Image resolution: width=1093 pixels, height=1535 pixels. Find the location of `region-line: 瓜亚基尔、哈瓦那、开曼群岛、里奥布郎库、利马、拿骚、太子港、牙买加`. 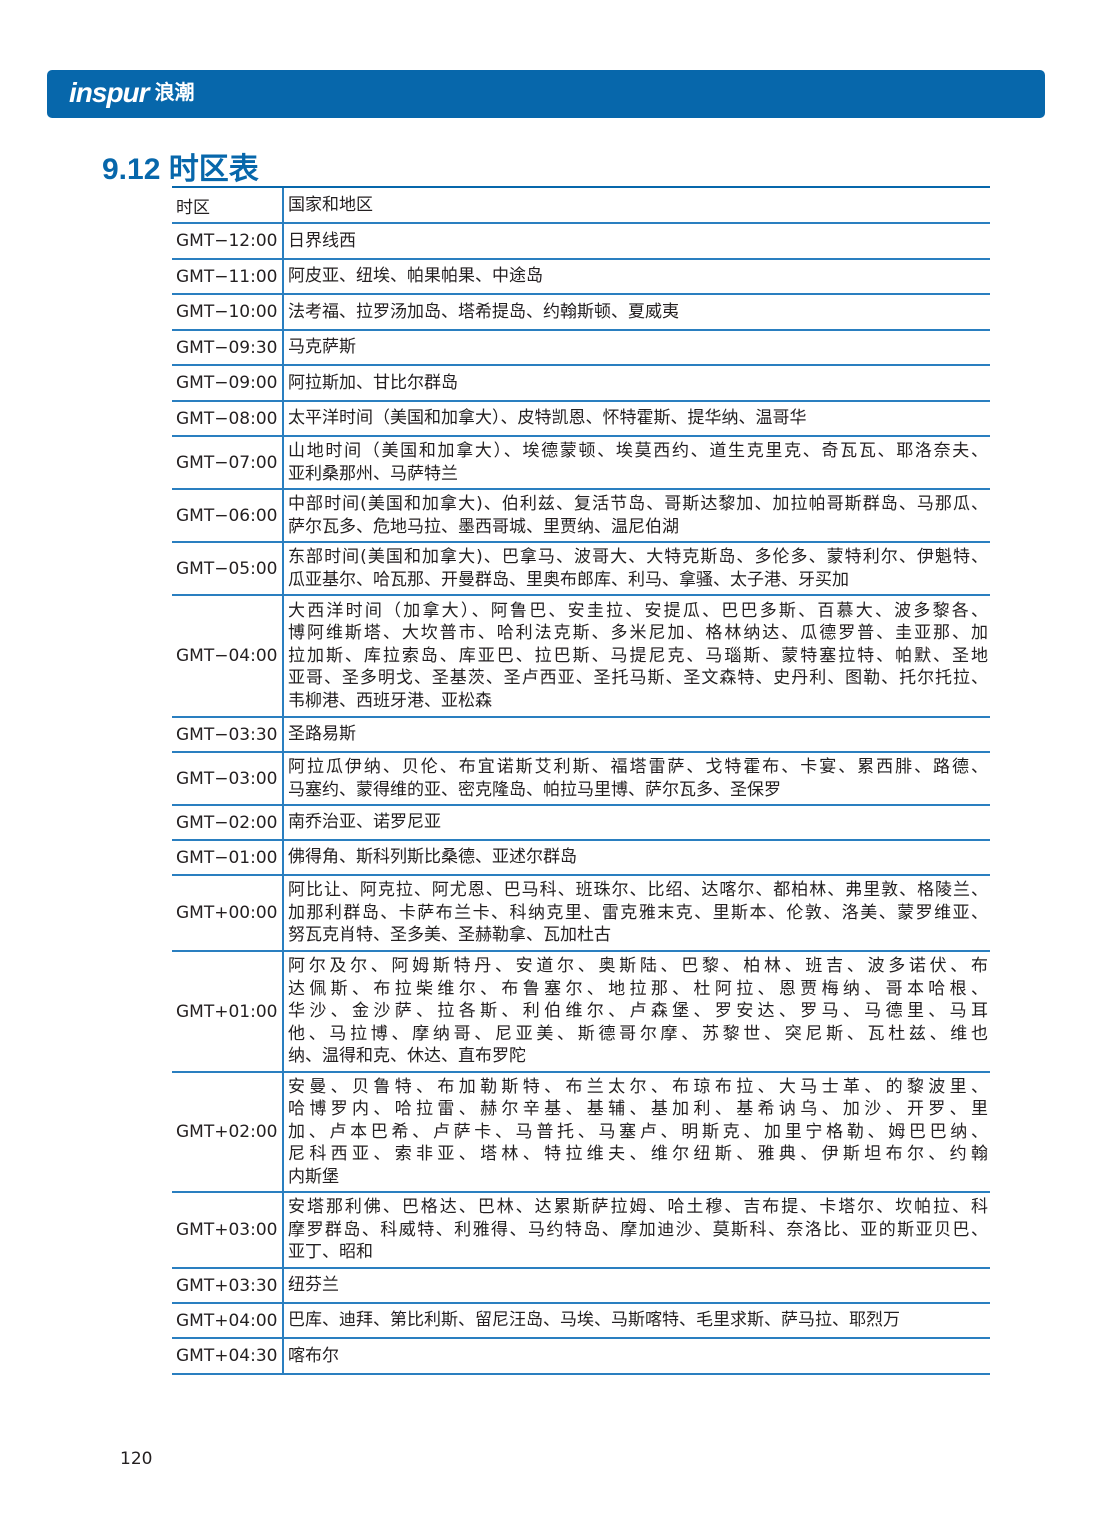

region-line: 瓜亚基尔、哈瓦那、开曼群岛、里奥布郎库、利马、拿骚、太子港、牙买加 is located at coordinates (568, 579).